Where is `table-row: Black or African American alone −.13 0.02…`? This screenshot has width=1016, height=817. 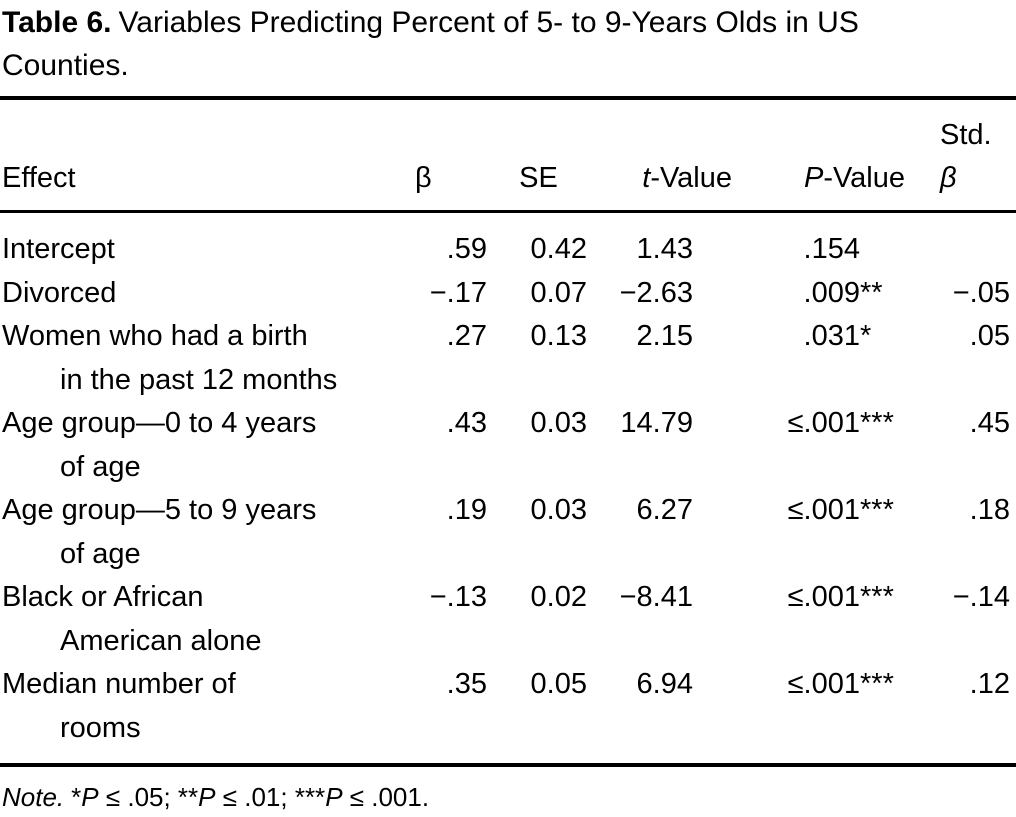 table-row: Black or African American alone −.13 0.02… is located at coordinates (508, 619).